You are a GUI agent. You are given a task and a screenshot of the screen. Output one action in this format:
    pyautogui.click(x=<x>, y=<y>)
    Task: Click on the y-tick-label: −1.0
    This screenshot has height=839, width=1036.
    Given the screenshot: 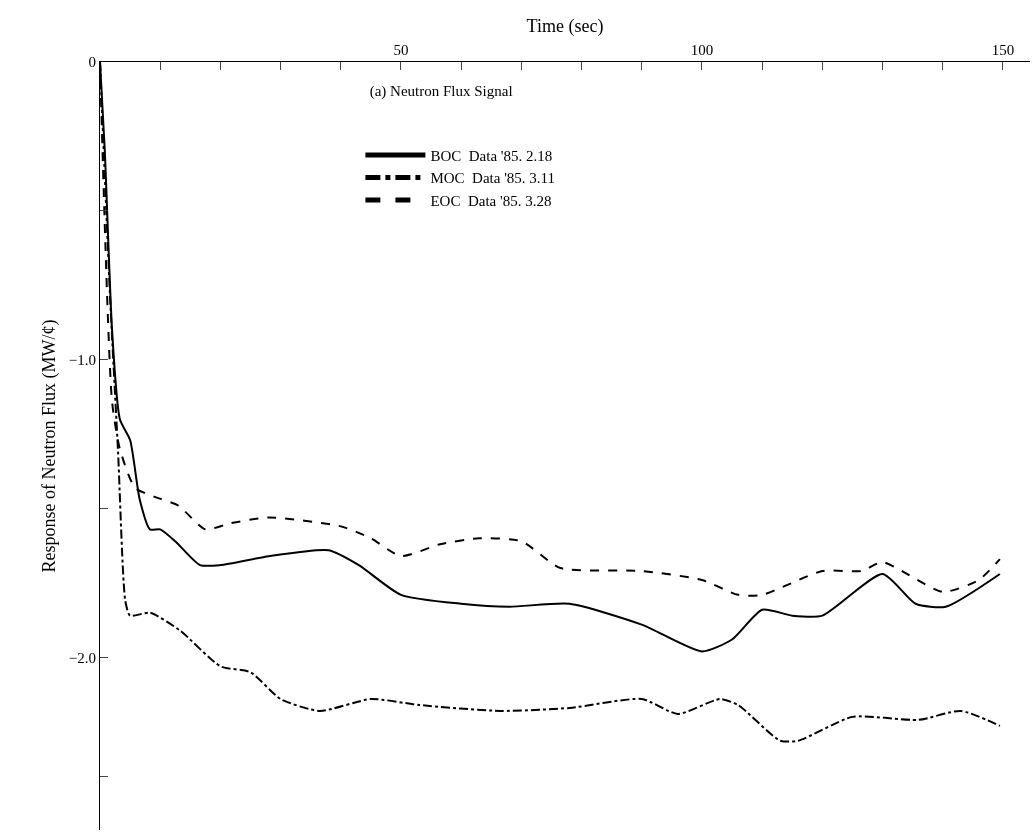 What is the action you would take?
    pyautogui.click(x=82, y=359)
    